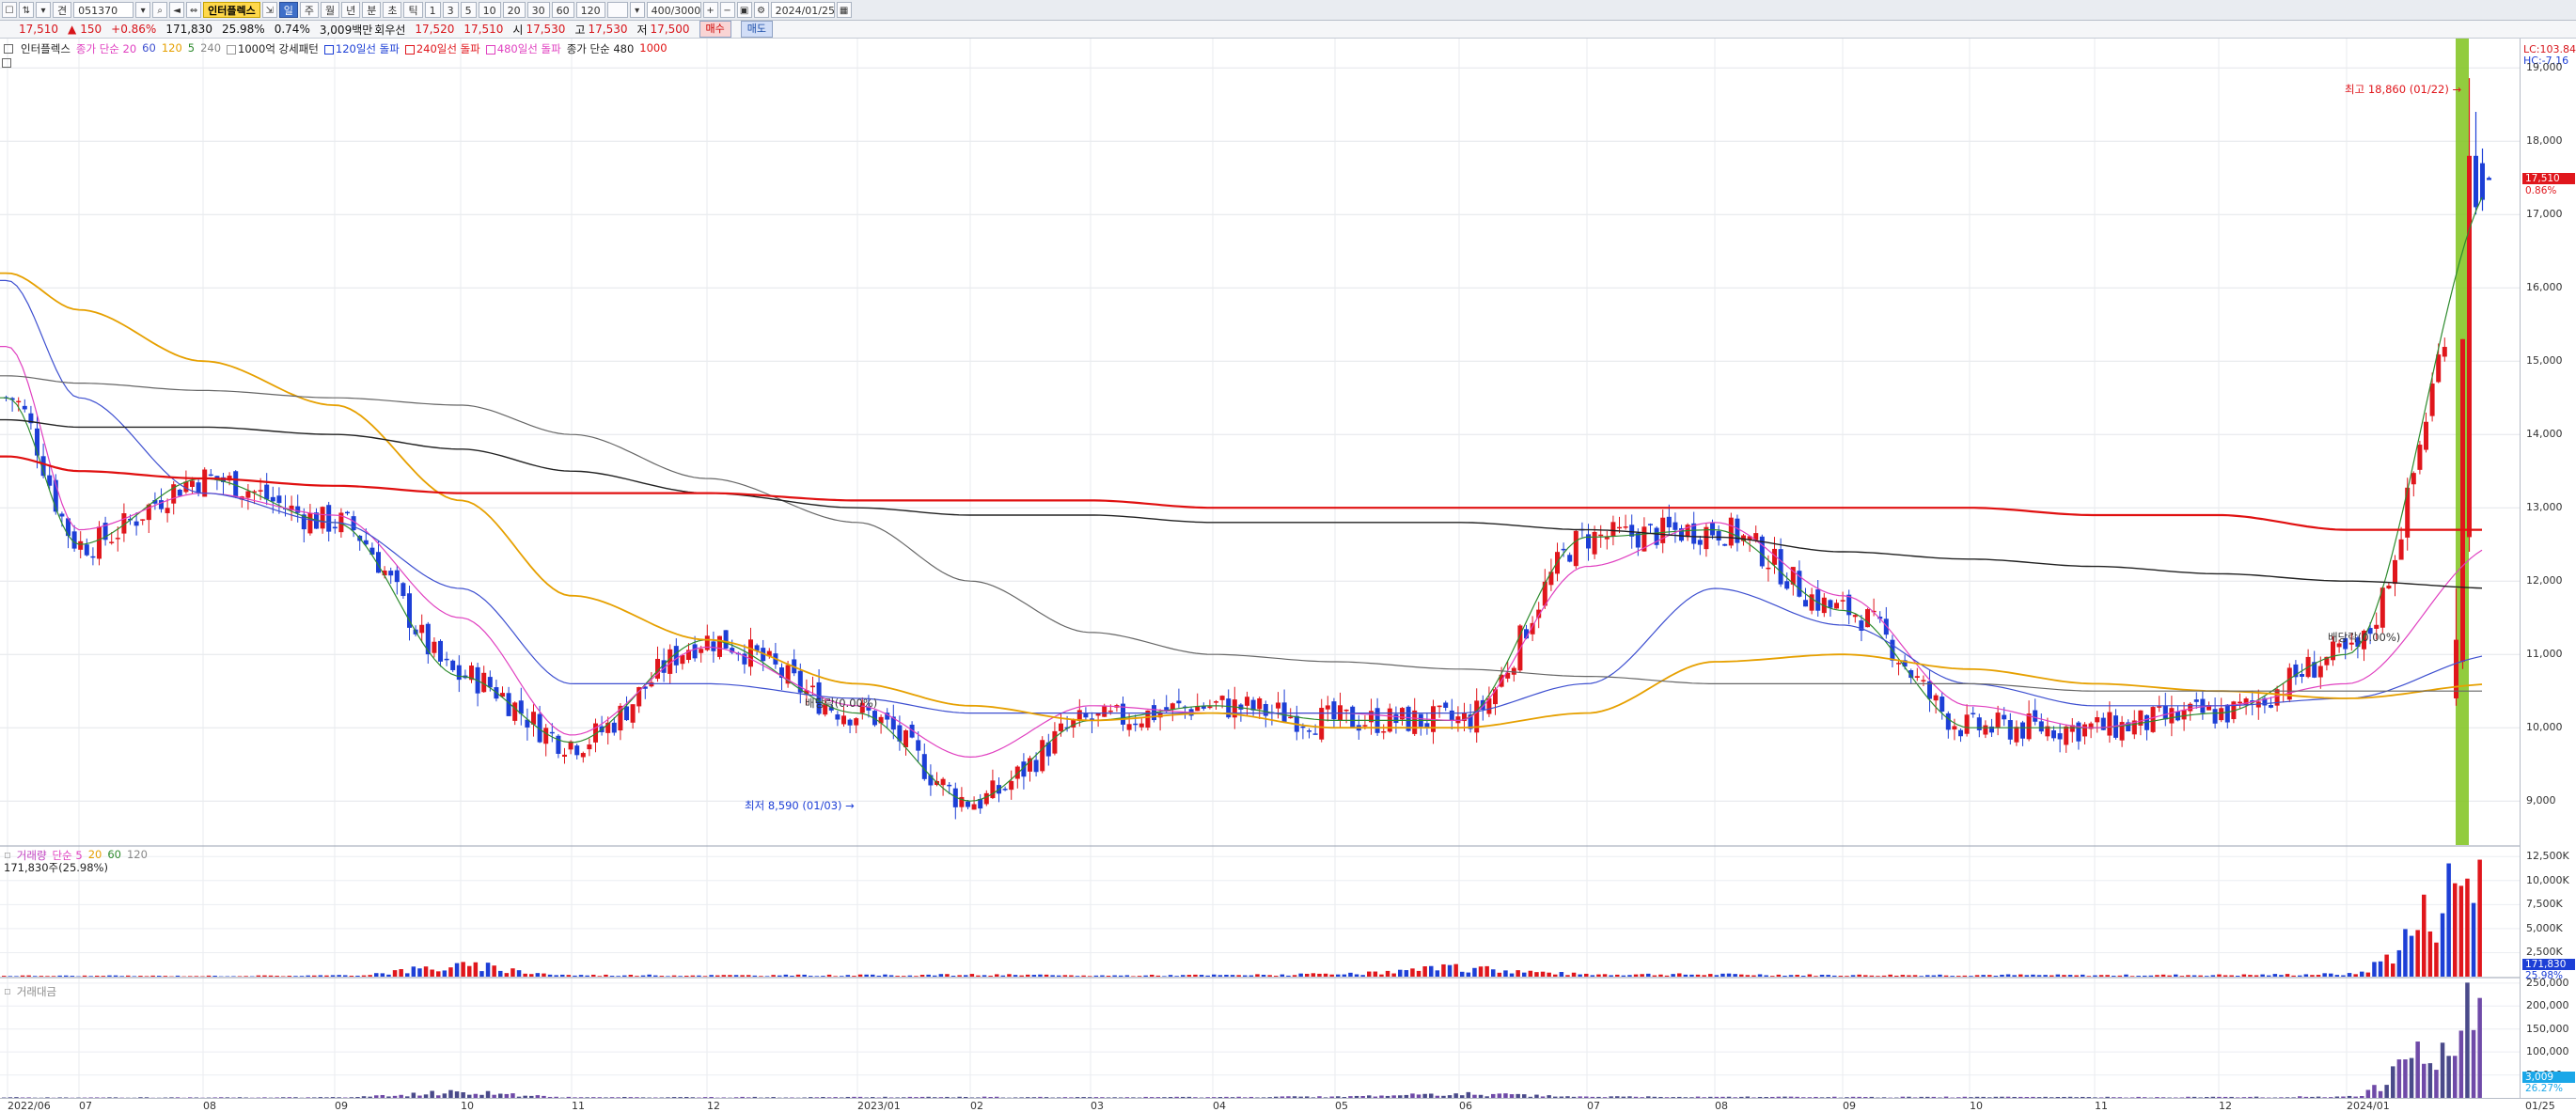 The image size is (2576, 1112). Describe the element at coordinates (715, 29) in the screenshot. I see `buy-button: 매수` at that location.